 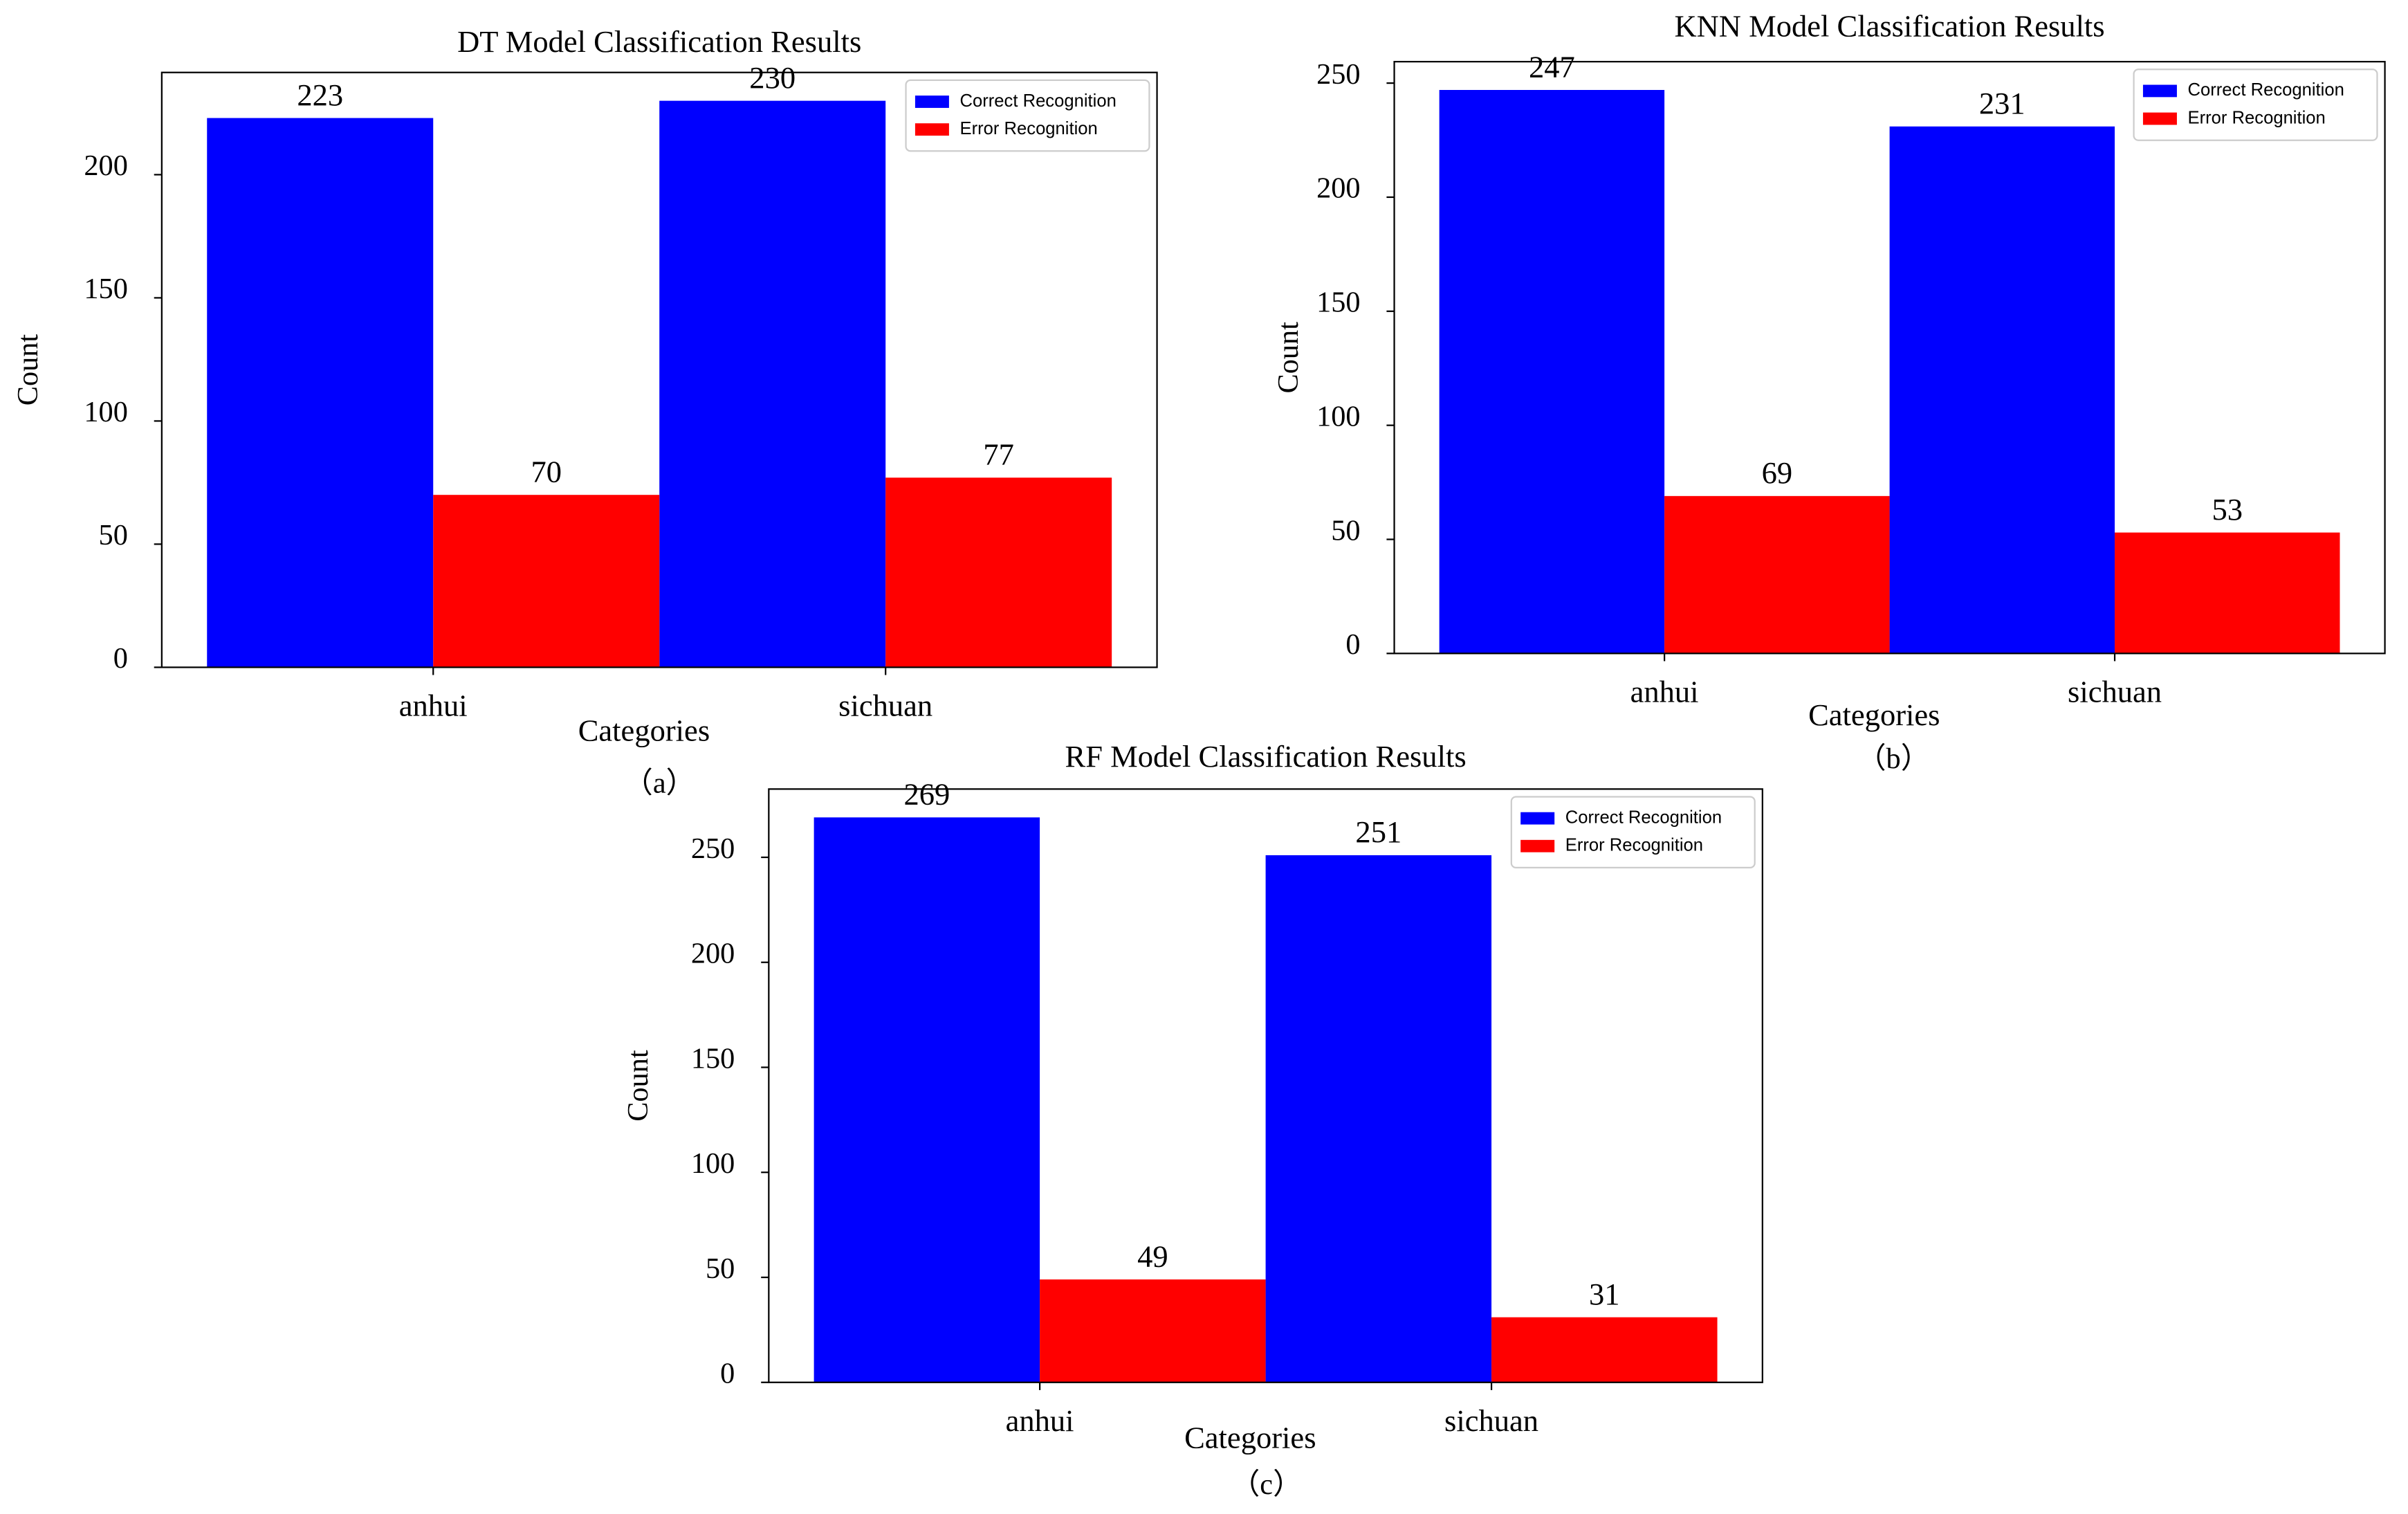 I want to click on data-label: 77, so click(x=998, y=454).